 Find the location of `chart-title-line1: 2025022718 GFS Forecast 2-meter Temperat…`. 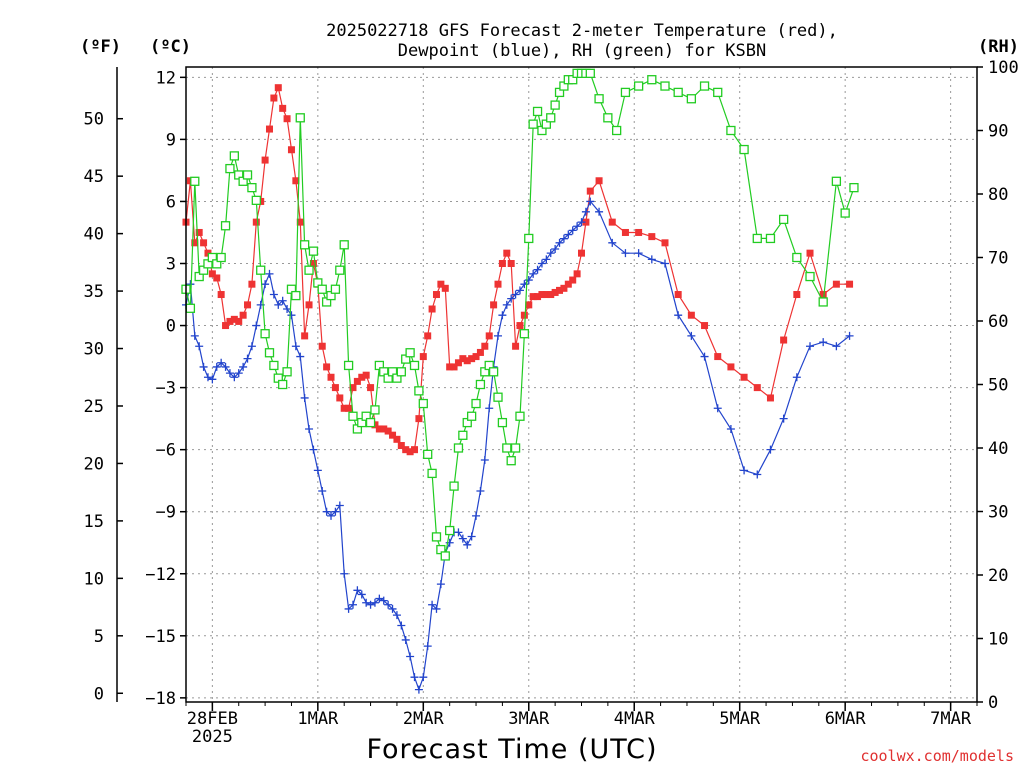

chart-title-line1: 2025022718 GFS Forecast 2-meter Temperat… is located at coordinates (582, 31).